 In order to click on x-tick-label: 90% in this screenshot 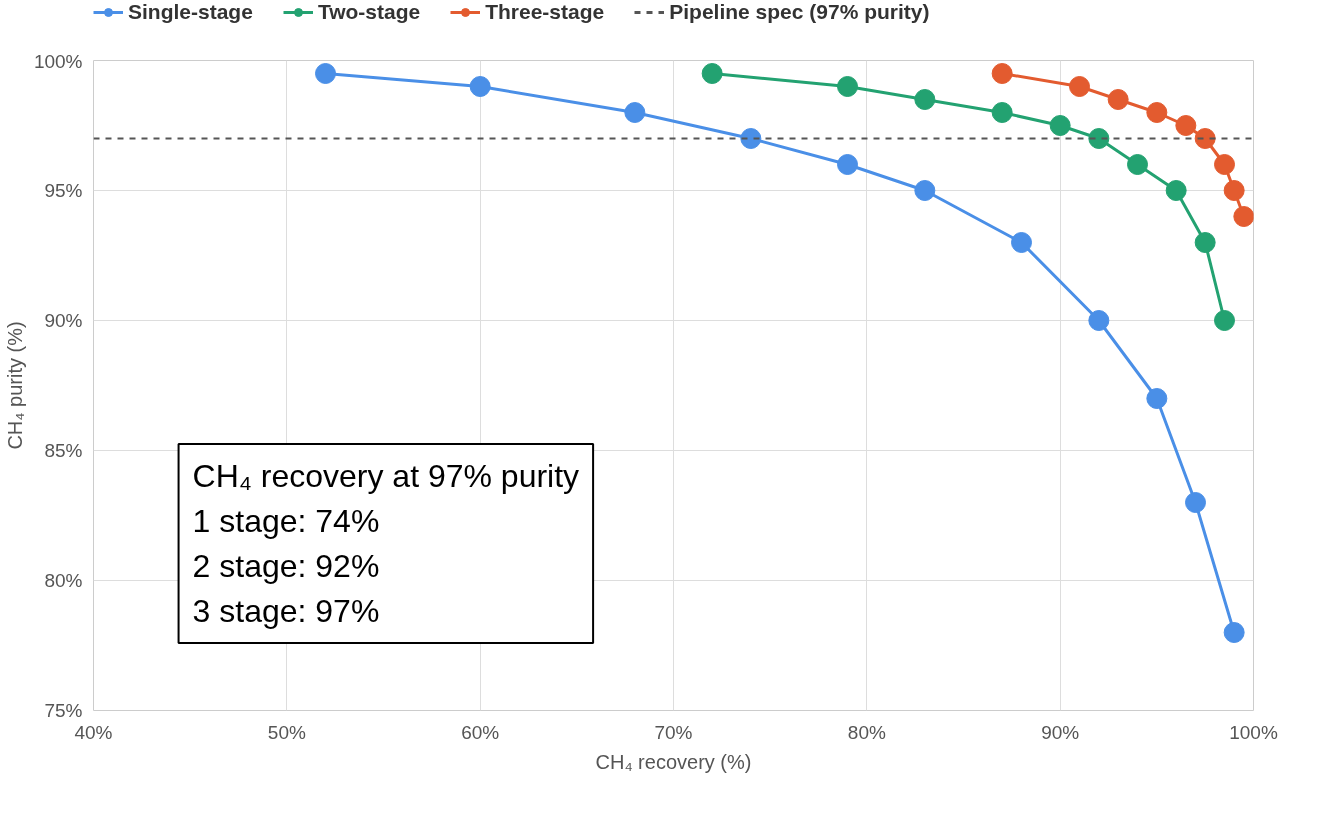, I will do `click(1060, 732)`.